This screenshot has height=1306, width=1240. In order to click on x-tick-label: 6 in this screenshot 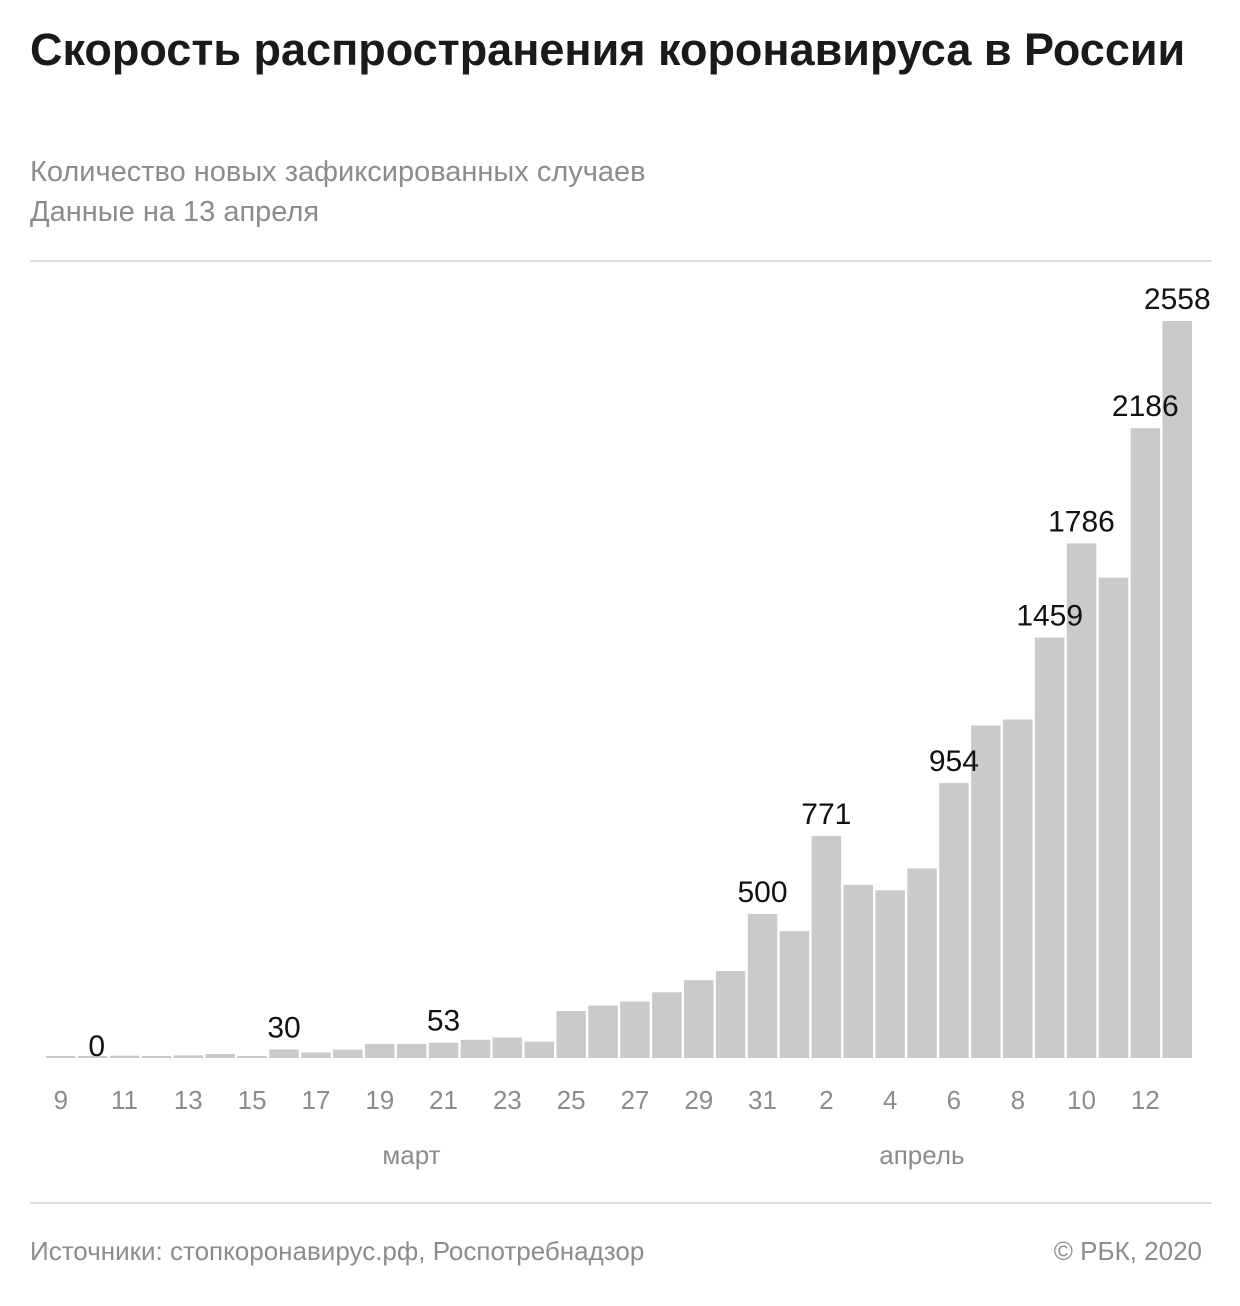, I will do `click(954, 1100)`.